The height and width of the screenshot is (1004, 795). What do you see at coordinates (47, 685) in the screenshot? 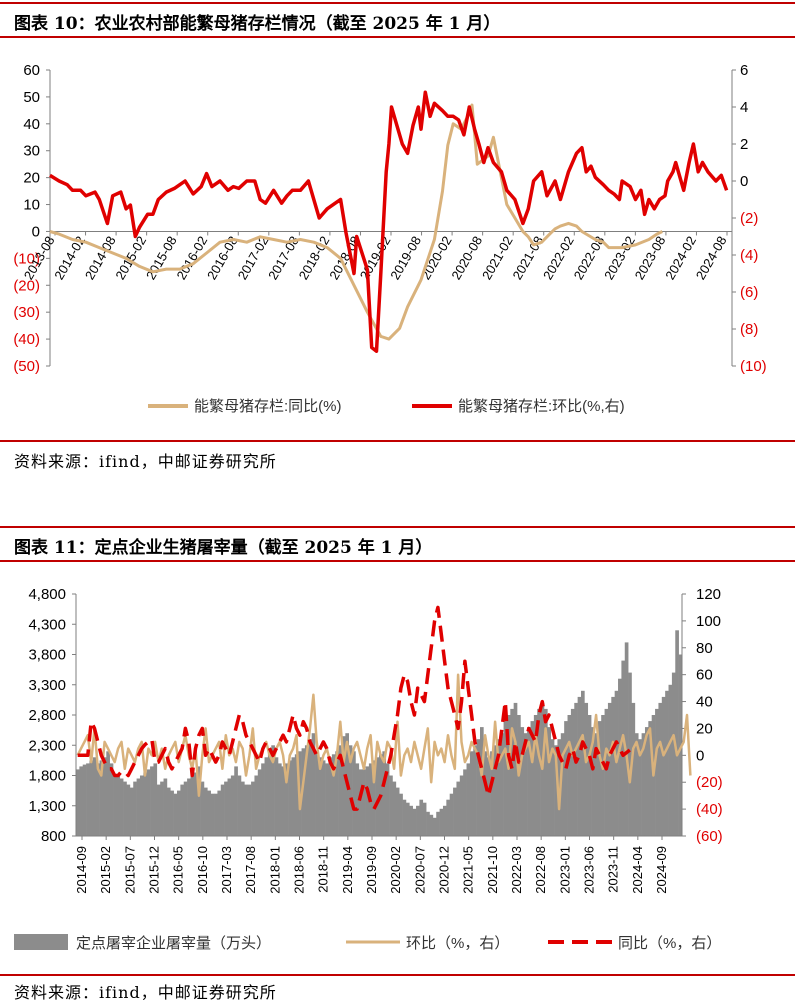
I see `chart2-left-tick-label: 3,300` at bounding box center [47, 685].